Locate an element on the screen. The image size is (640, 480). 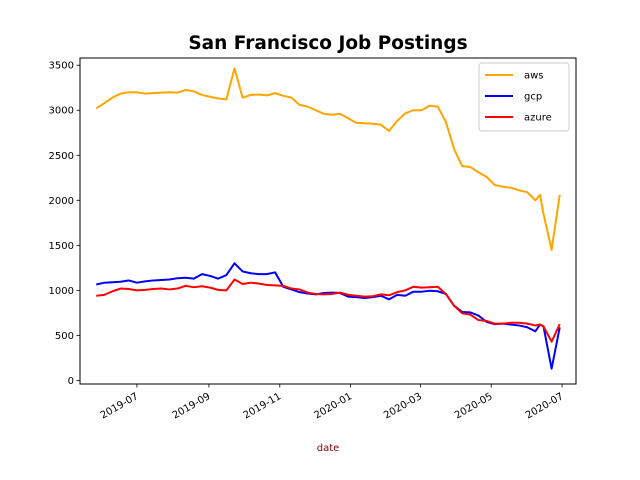
x-tick-label: 2019-09 is located at coordinates (192, 406).